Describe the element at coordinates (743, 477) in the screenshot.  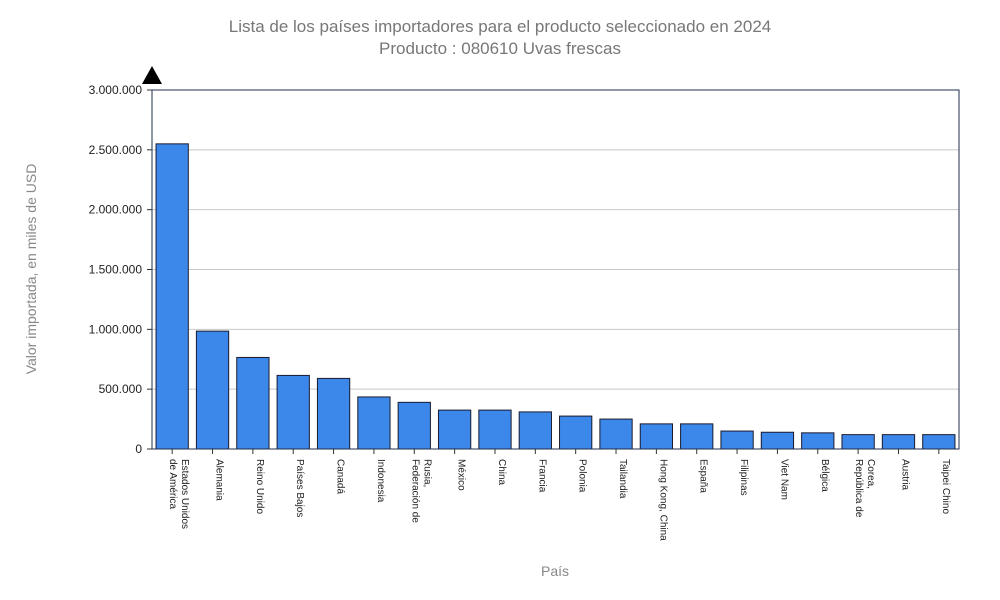
I see `x-tick-label: Filipinas` at that location.